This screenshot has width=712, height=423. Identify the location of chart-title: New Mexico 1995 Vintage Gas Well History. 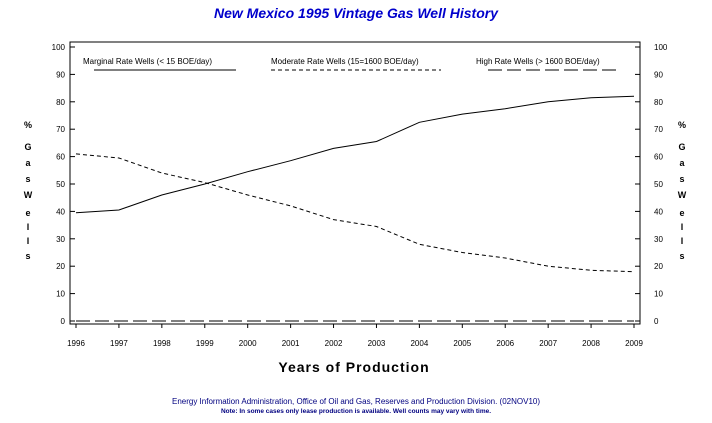
(356, 13).